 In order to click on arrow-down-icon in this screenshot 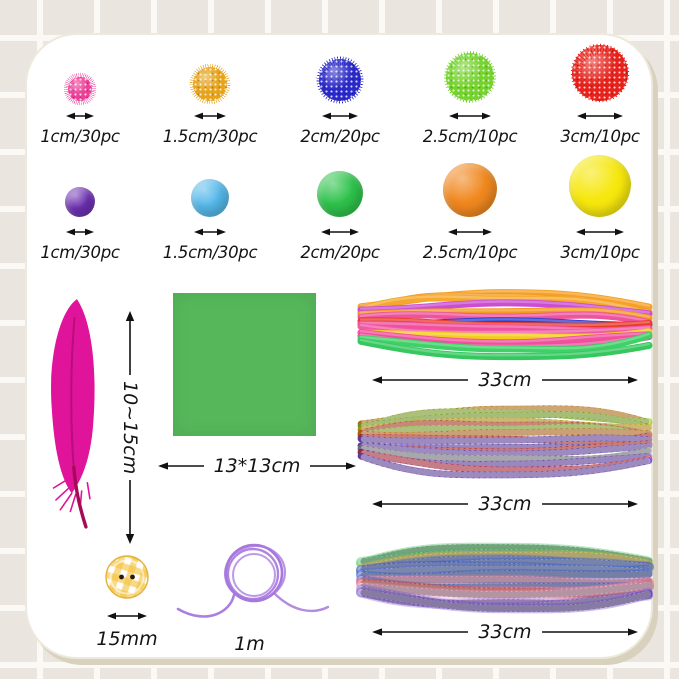, I will do `click(130, 512)`.